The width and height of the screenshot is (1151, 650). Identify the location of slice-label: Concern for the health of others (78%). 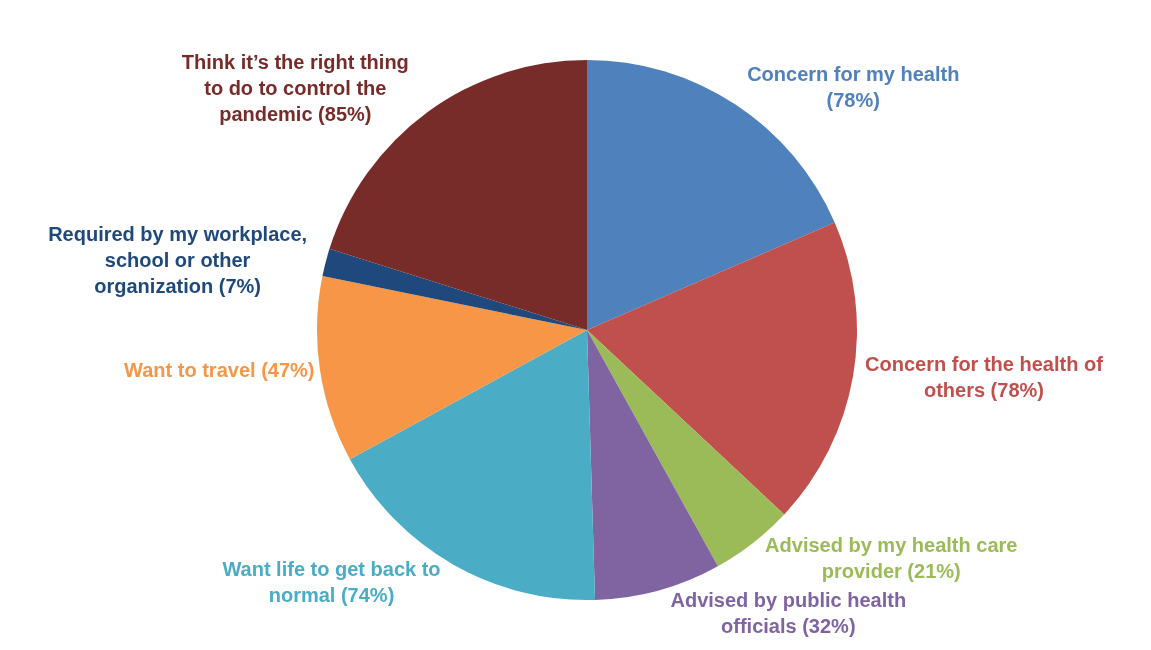
(984, 376).